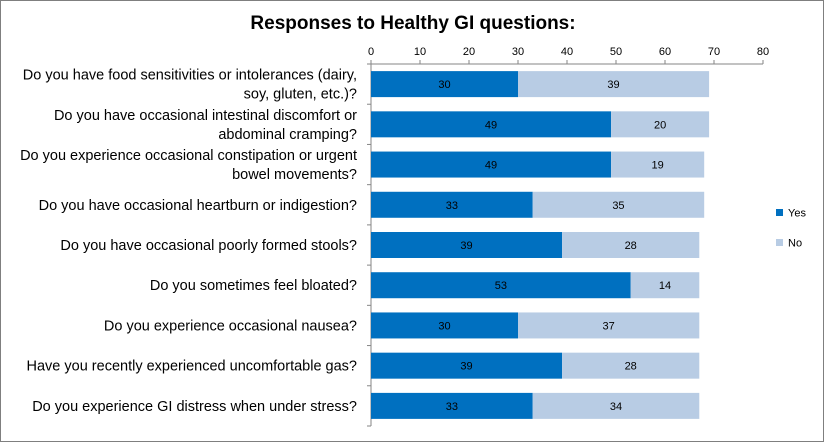 This screenshot has height=442, width=824. I want to click on data-label-no: 34, so click(616, 407).